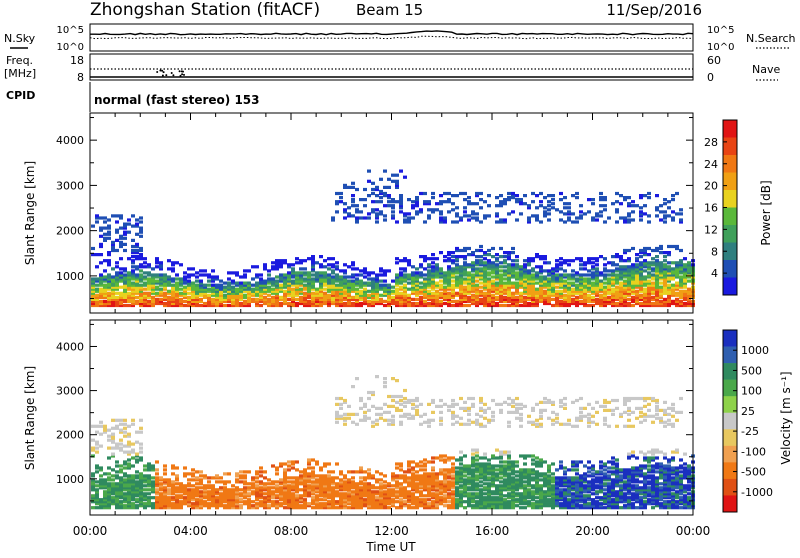  I want to click on y-tick-label: 3000, so click(70, 185).